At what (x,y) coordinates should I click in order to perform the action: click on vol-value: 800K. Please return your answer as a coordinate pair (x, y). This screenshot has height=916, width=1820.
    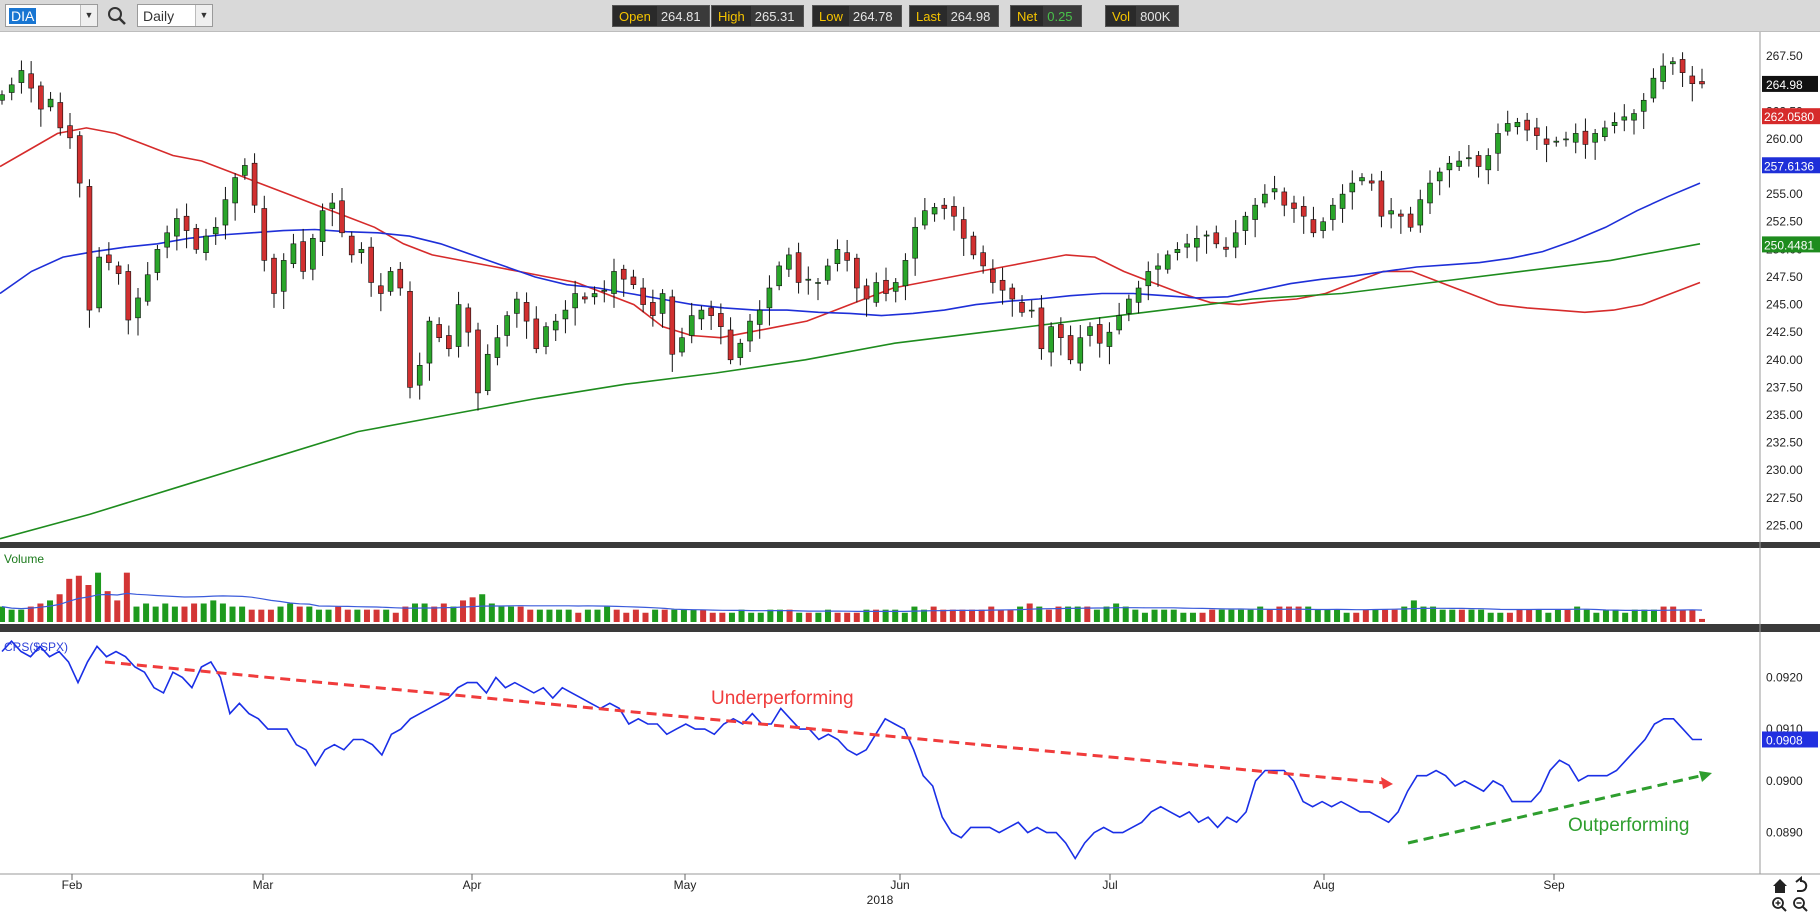
    Looking at the image, I should click on (1157, 16).